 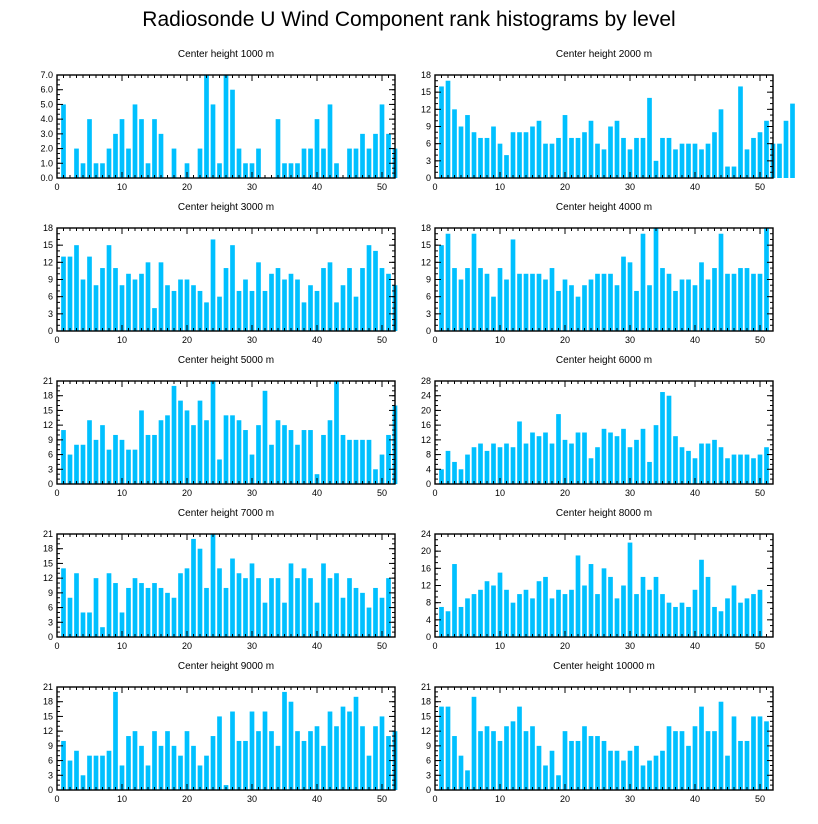 I want to click on y-tick-label: 5.0, so click(x=46, y=104).